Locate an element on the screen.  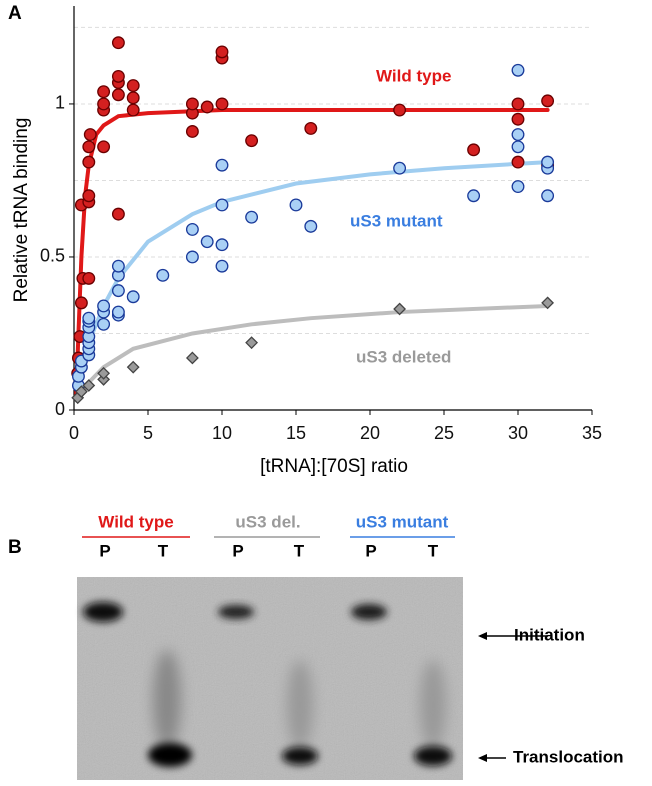
panel-label: A is located at coordinates (15, 13).